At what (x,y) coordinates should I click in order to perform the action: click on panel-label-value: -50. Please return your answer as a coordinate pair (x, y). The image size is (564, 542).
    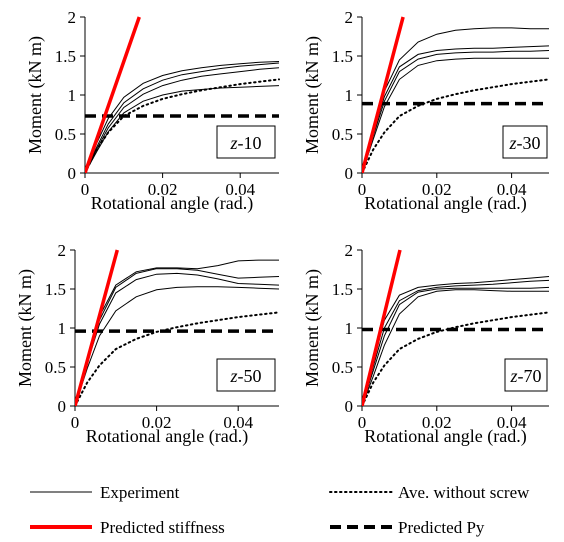
    Looking at the image, I should click on (250, 376).